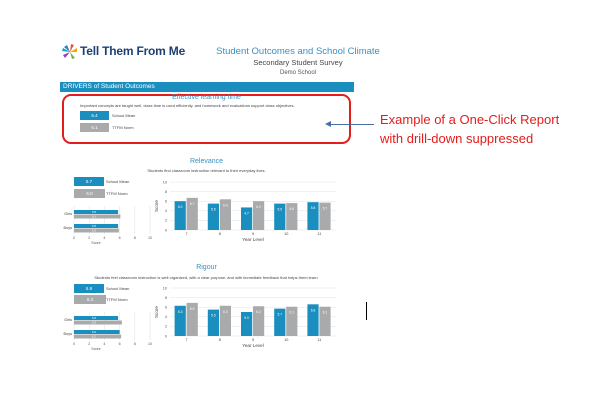 This screenshot has width=589, height=404. What do you see at coordinates (319, 234) in the screenshot?
I see `relevance-year-x-tick-label: 11` at bounding box center [319, 234].